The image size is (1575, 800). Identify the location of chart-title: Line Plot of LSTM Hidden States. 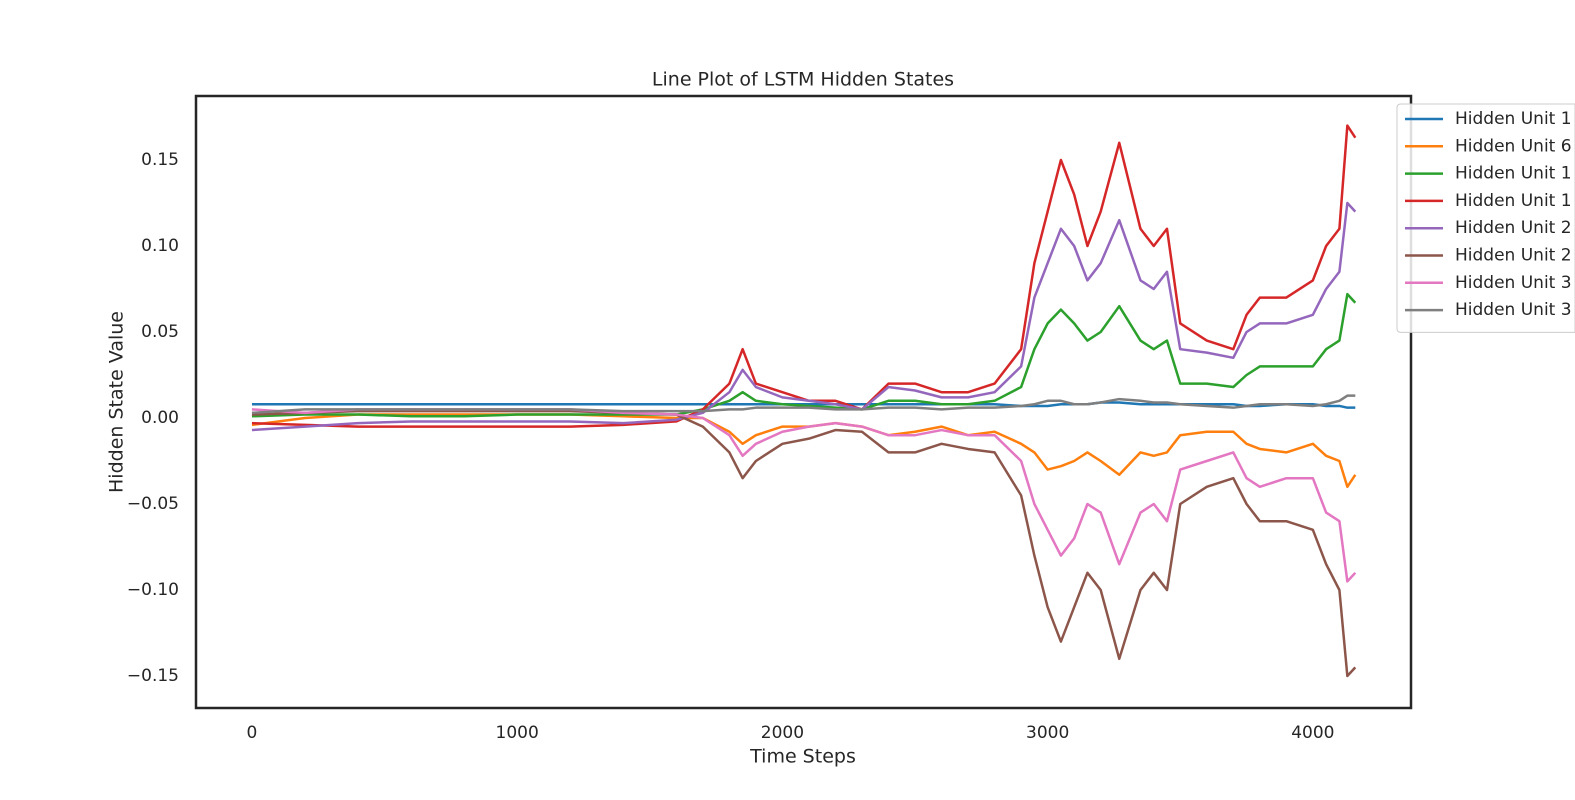
(803, 80).